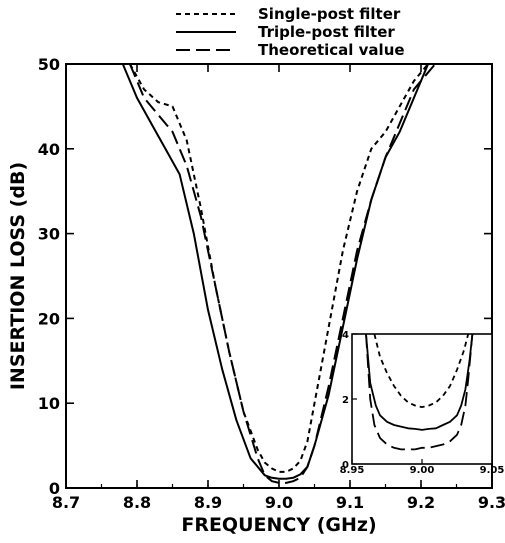 The image size is (505, 543). Describe the element at coordinates (278, 525) in the screenshot. I see `x-axis-title: FREQUENCY (GHz)` at that location.